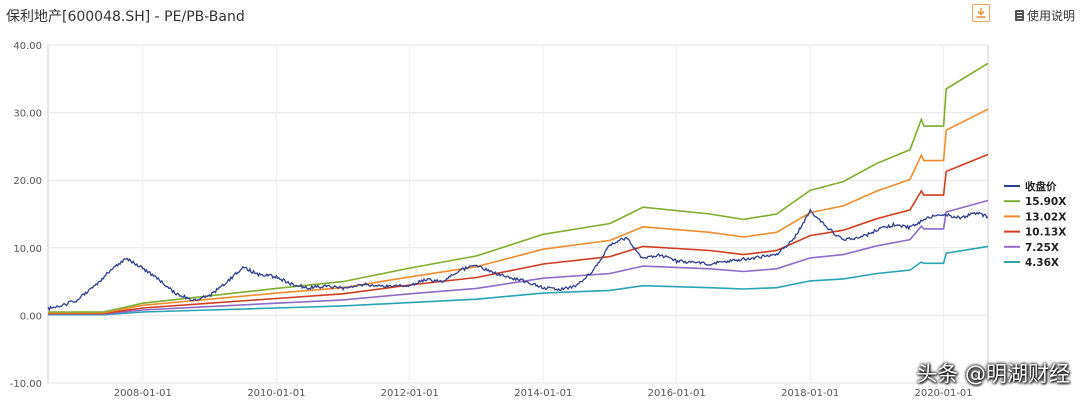  I want to click on y-tick-label: -10.00, so click(26, 384).